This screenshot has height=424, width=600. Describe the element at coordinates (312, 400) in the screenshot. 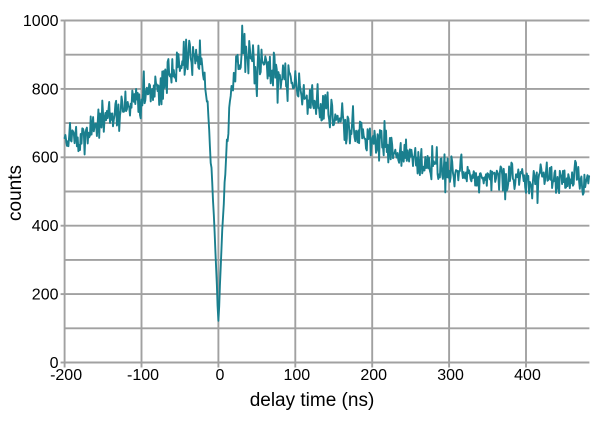

I see `svg-text: delay time (ns)` at that location.